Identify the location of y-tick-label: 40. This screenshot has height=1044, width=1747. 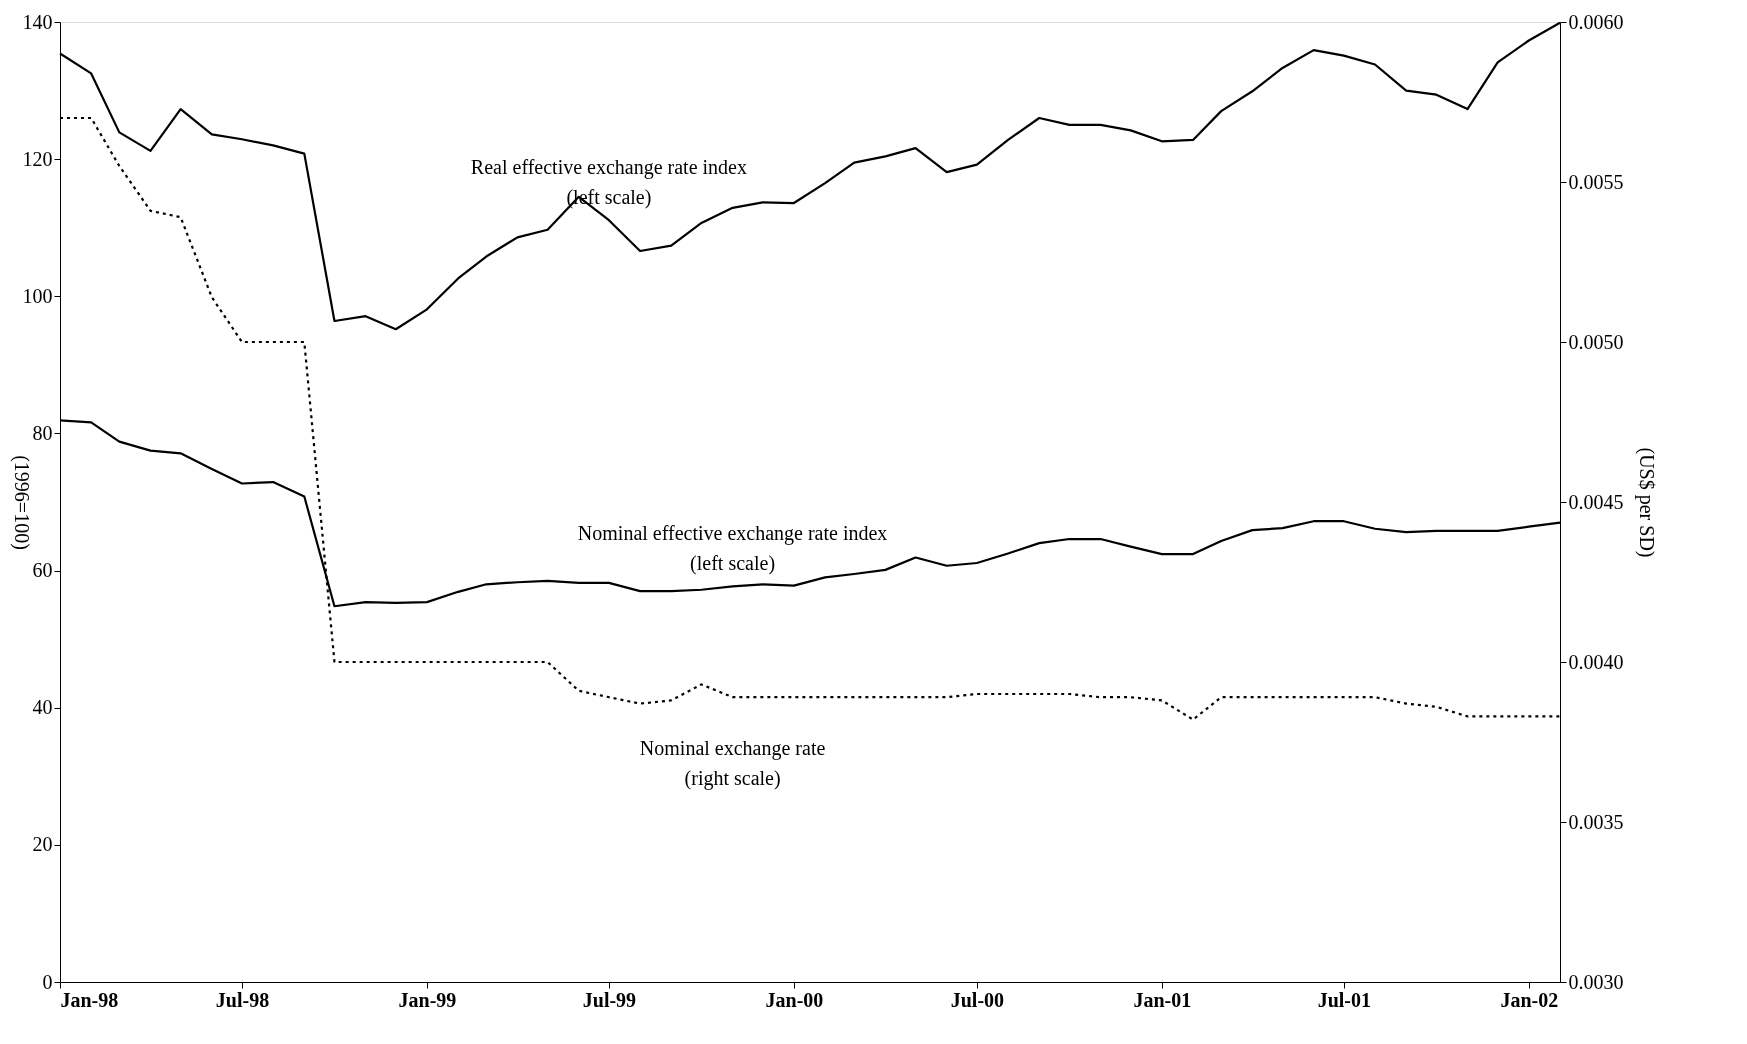
(42, 707).